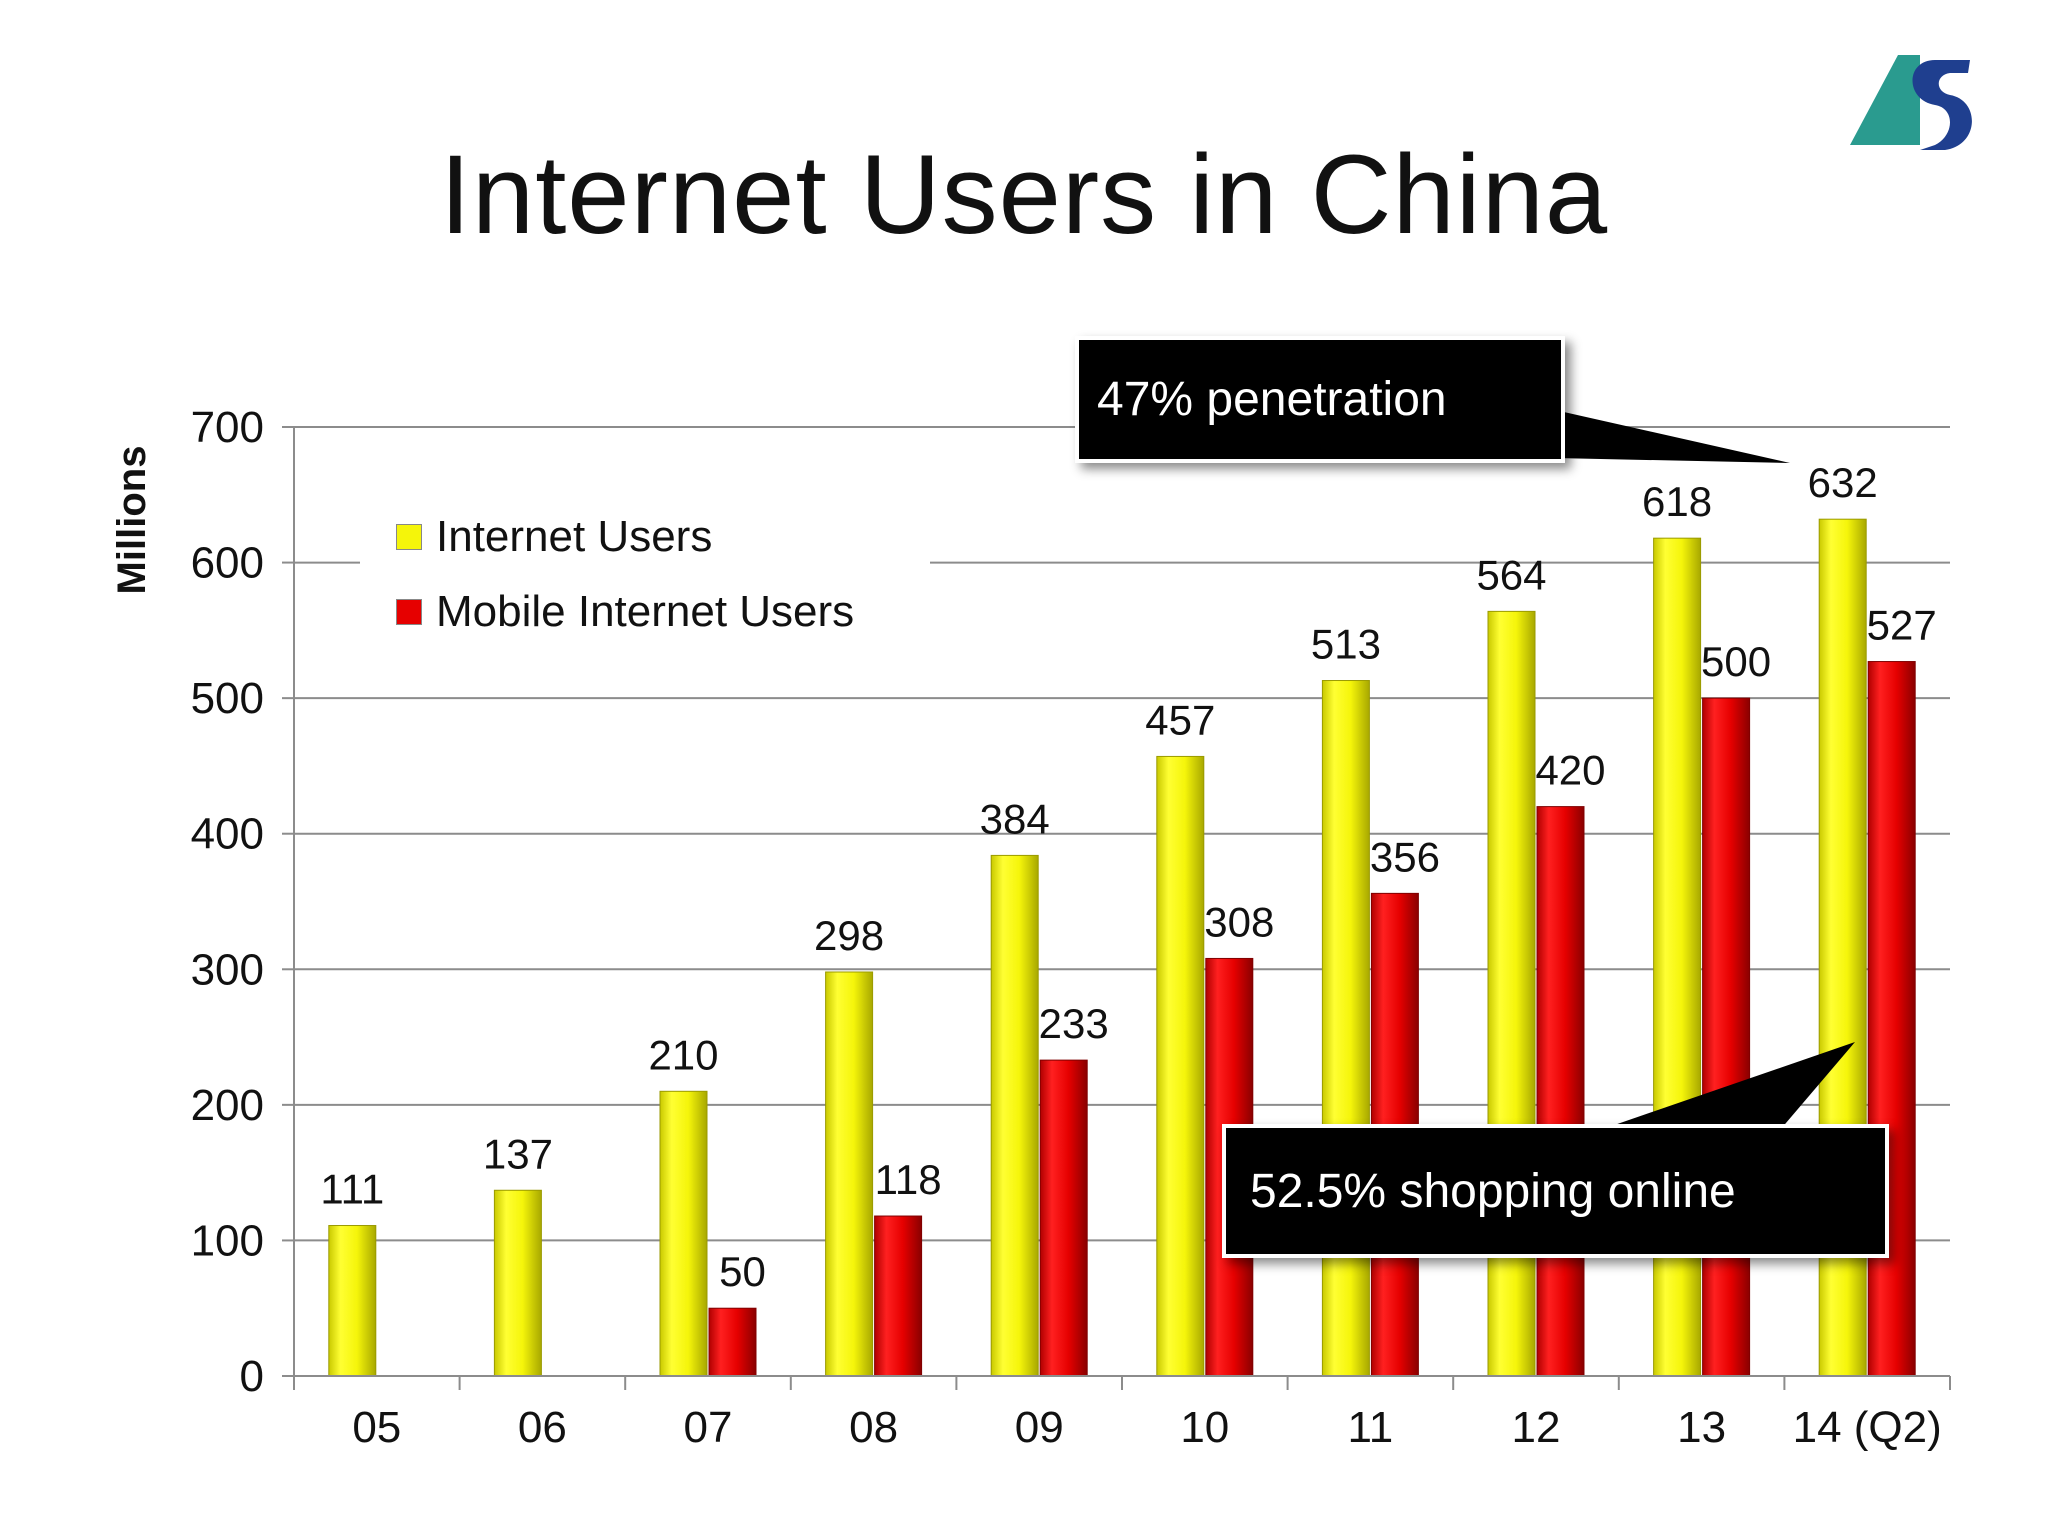  I want to click on legend-label: Mobile Internet Users, so click(645, 611).